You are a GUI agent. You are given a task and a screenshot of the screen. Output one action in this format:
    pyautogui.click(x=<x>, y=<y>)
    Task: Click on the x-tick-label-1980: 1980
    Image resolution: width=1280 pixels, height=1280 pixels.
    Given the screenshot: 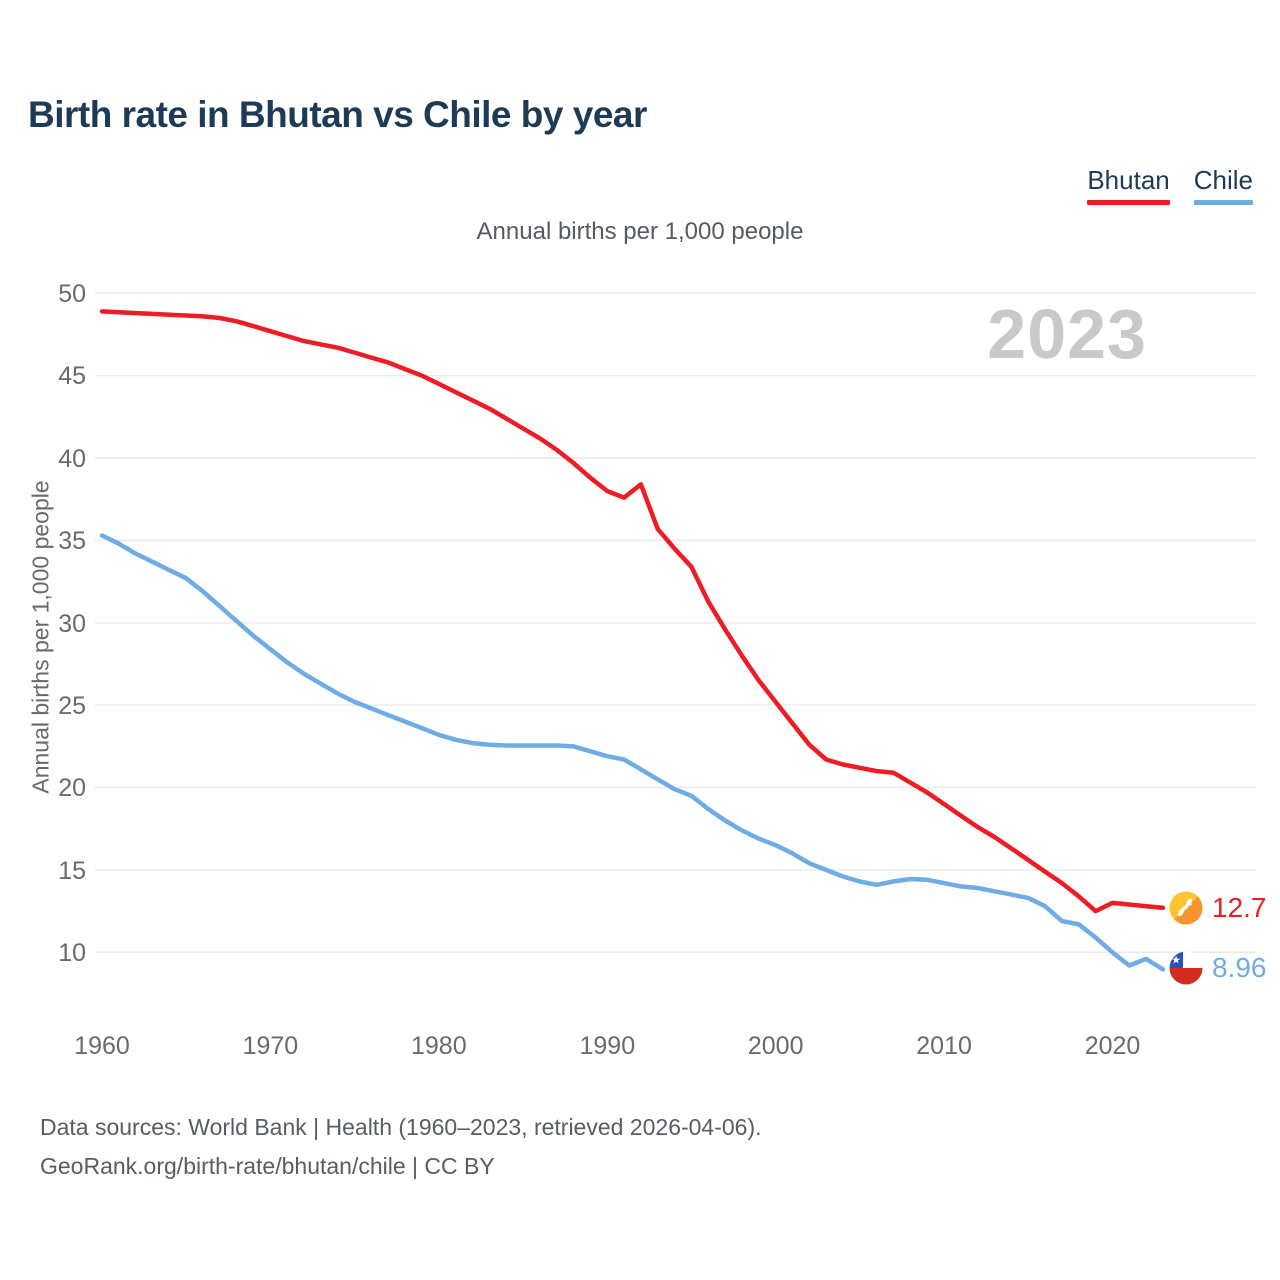 What is the action you would take?
    pyautogui.click(x=439, y=1046)
    